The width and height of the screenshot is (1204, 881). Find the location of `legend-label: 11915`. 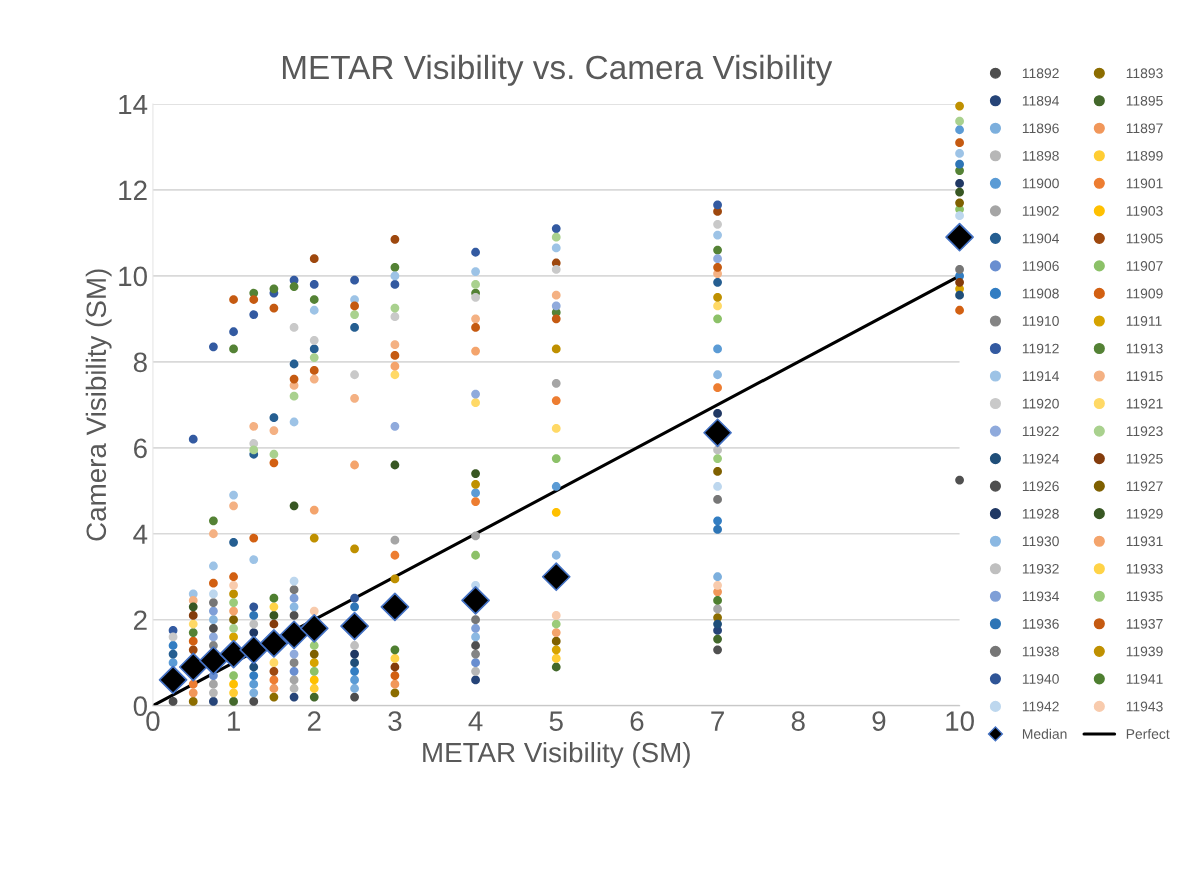

legend-label: 11915 is located at coordinates (1144, 376).